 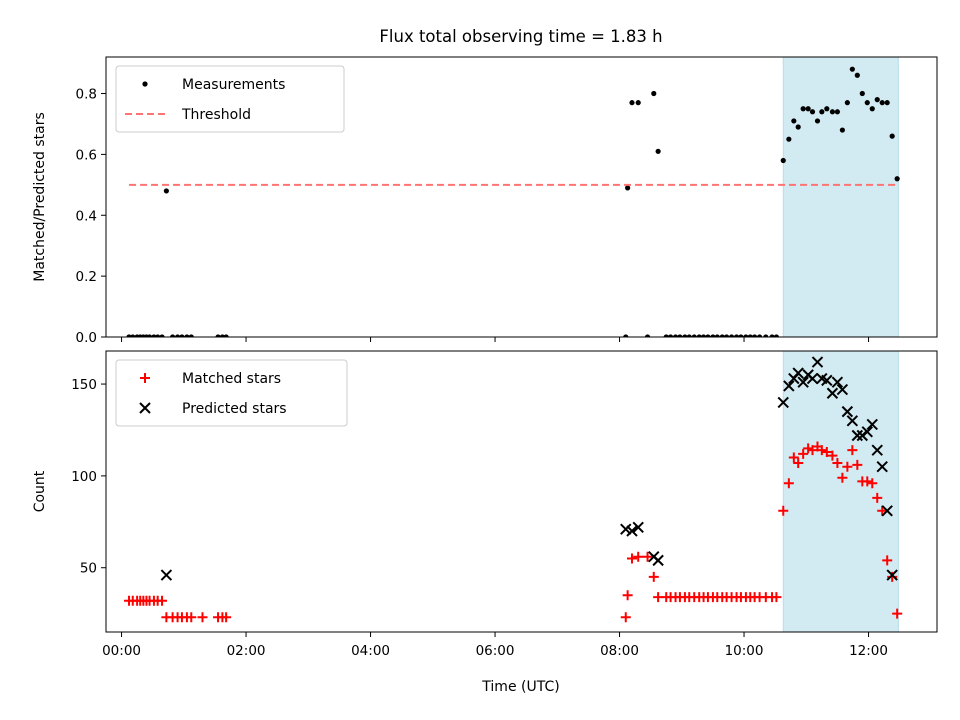 I want to click on y-axis-label: Matched/Predicted stars, so click(x=40, y=197).